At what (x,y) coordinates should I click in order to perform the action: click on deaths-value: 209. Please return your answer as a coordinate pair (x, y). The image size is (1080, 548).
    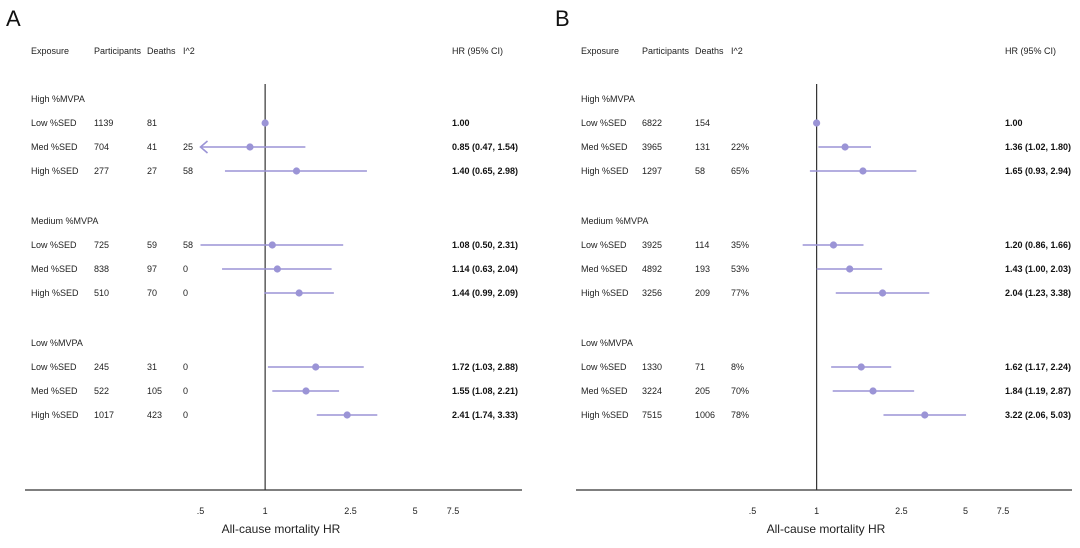
    Looking at the image, I should click on (702, 293).